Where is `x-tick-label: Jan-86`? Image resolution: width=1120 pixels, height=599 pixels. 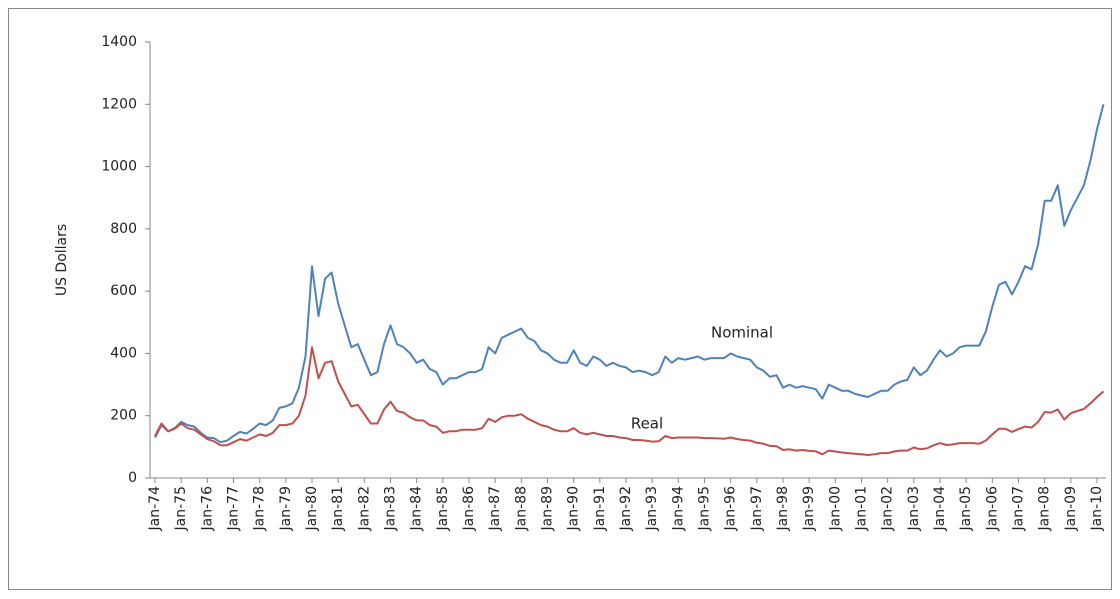 x-tick-label: Jan-86 is located at coordinates (469, 509).